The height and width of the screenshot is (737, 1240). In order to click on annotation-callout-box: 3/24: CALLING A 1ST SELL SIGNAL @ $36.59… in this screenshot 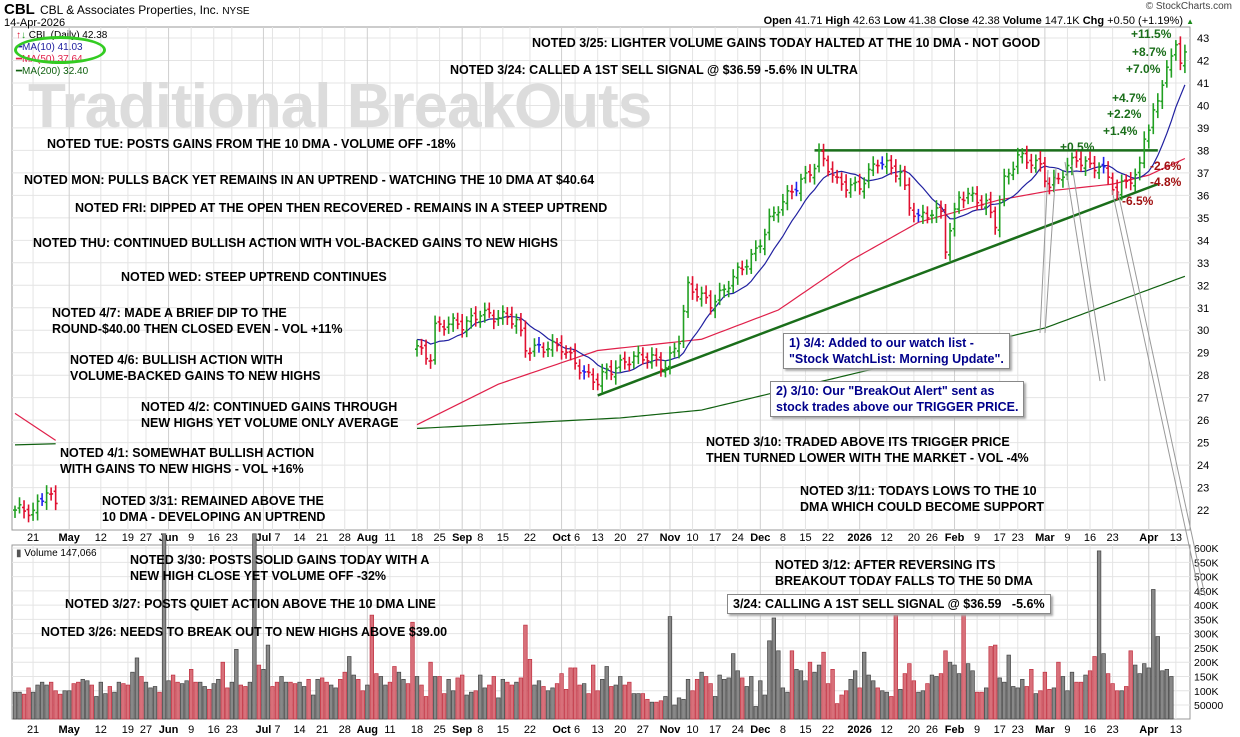, I will do `click(889, 604)`.